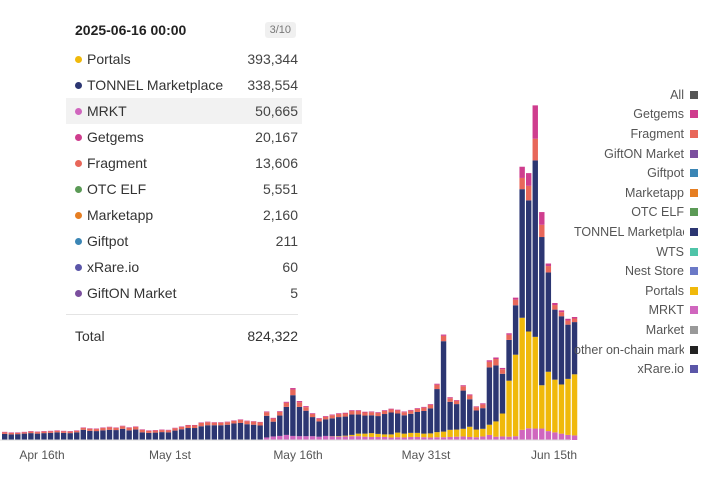 The image size is (704, 483). I want to click on legend-item: Portals, so click(632, 291).